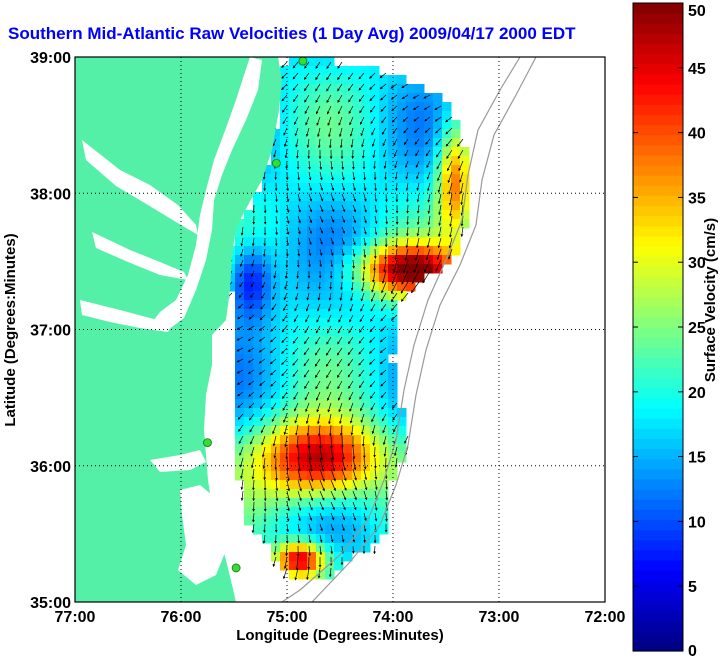 This screenshot has height=659, width=724. What do you see at coordinates (10, 329) in the screenshot?
I see `y-axis-label: Latitude (Degrees:Minutes)` at bounding box center [10, 329].